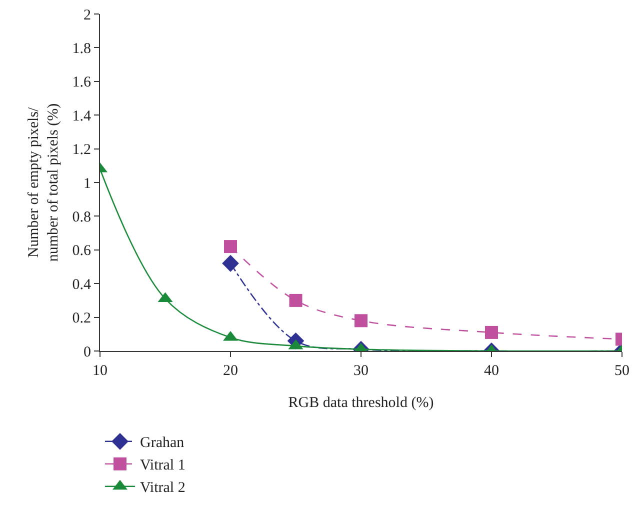  Describe the element at coordinates (491, 371) in the screenshot. I see `x-tick-label: 40` at that location.